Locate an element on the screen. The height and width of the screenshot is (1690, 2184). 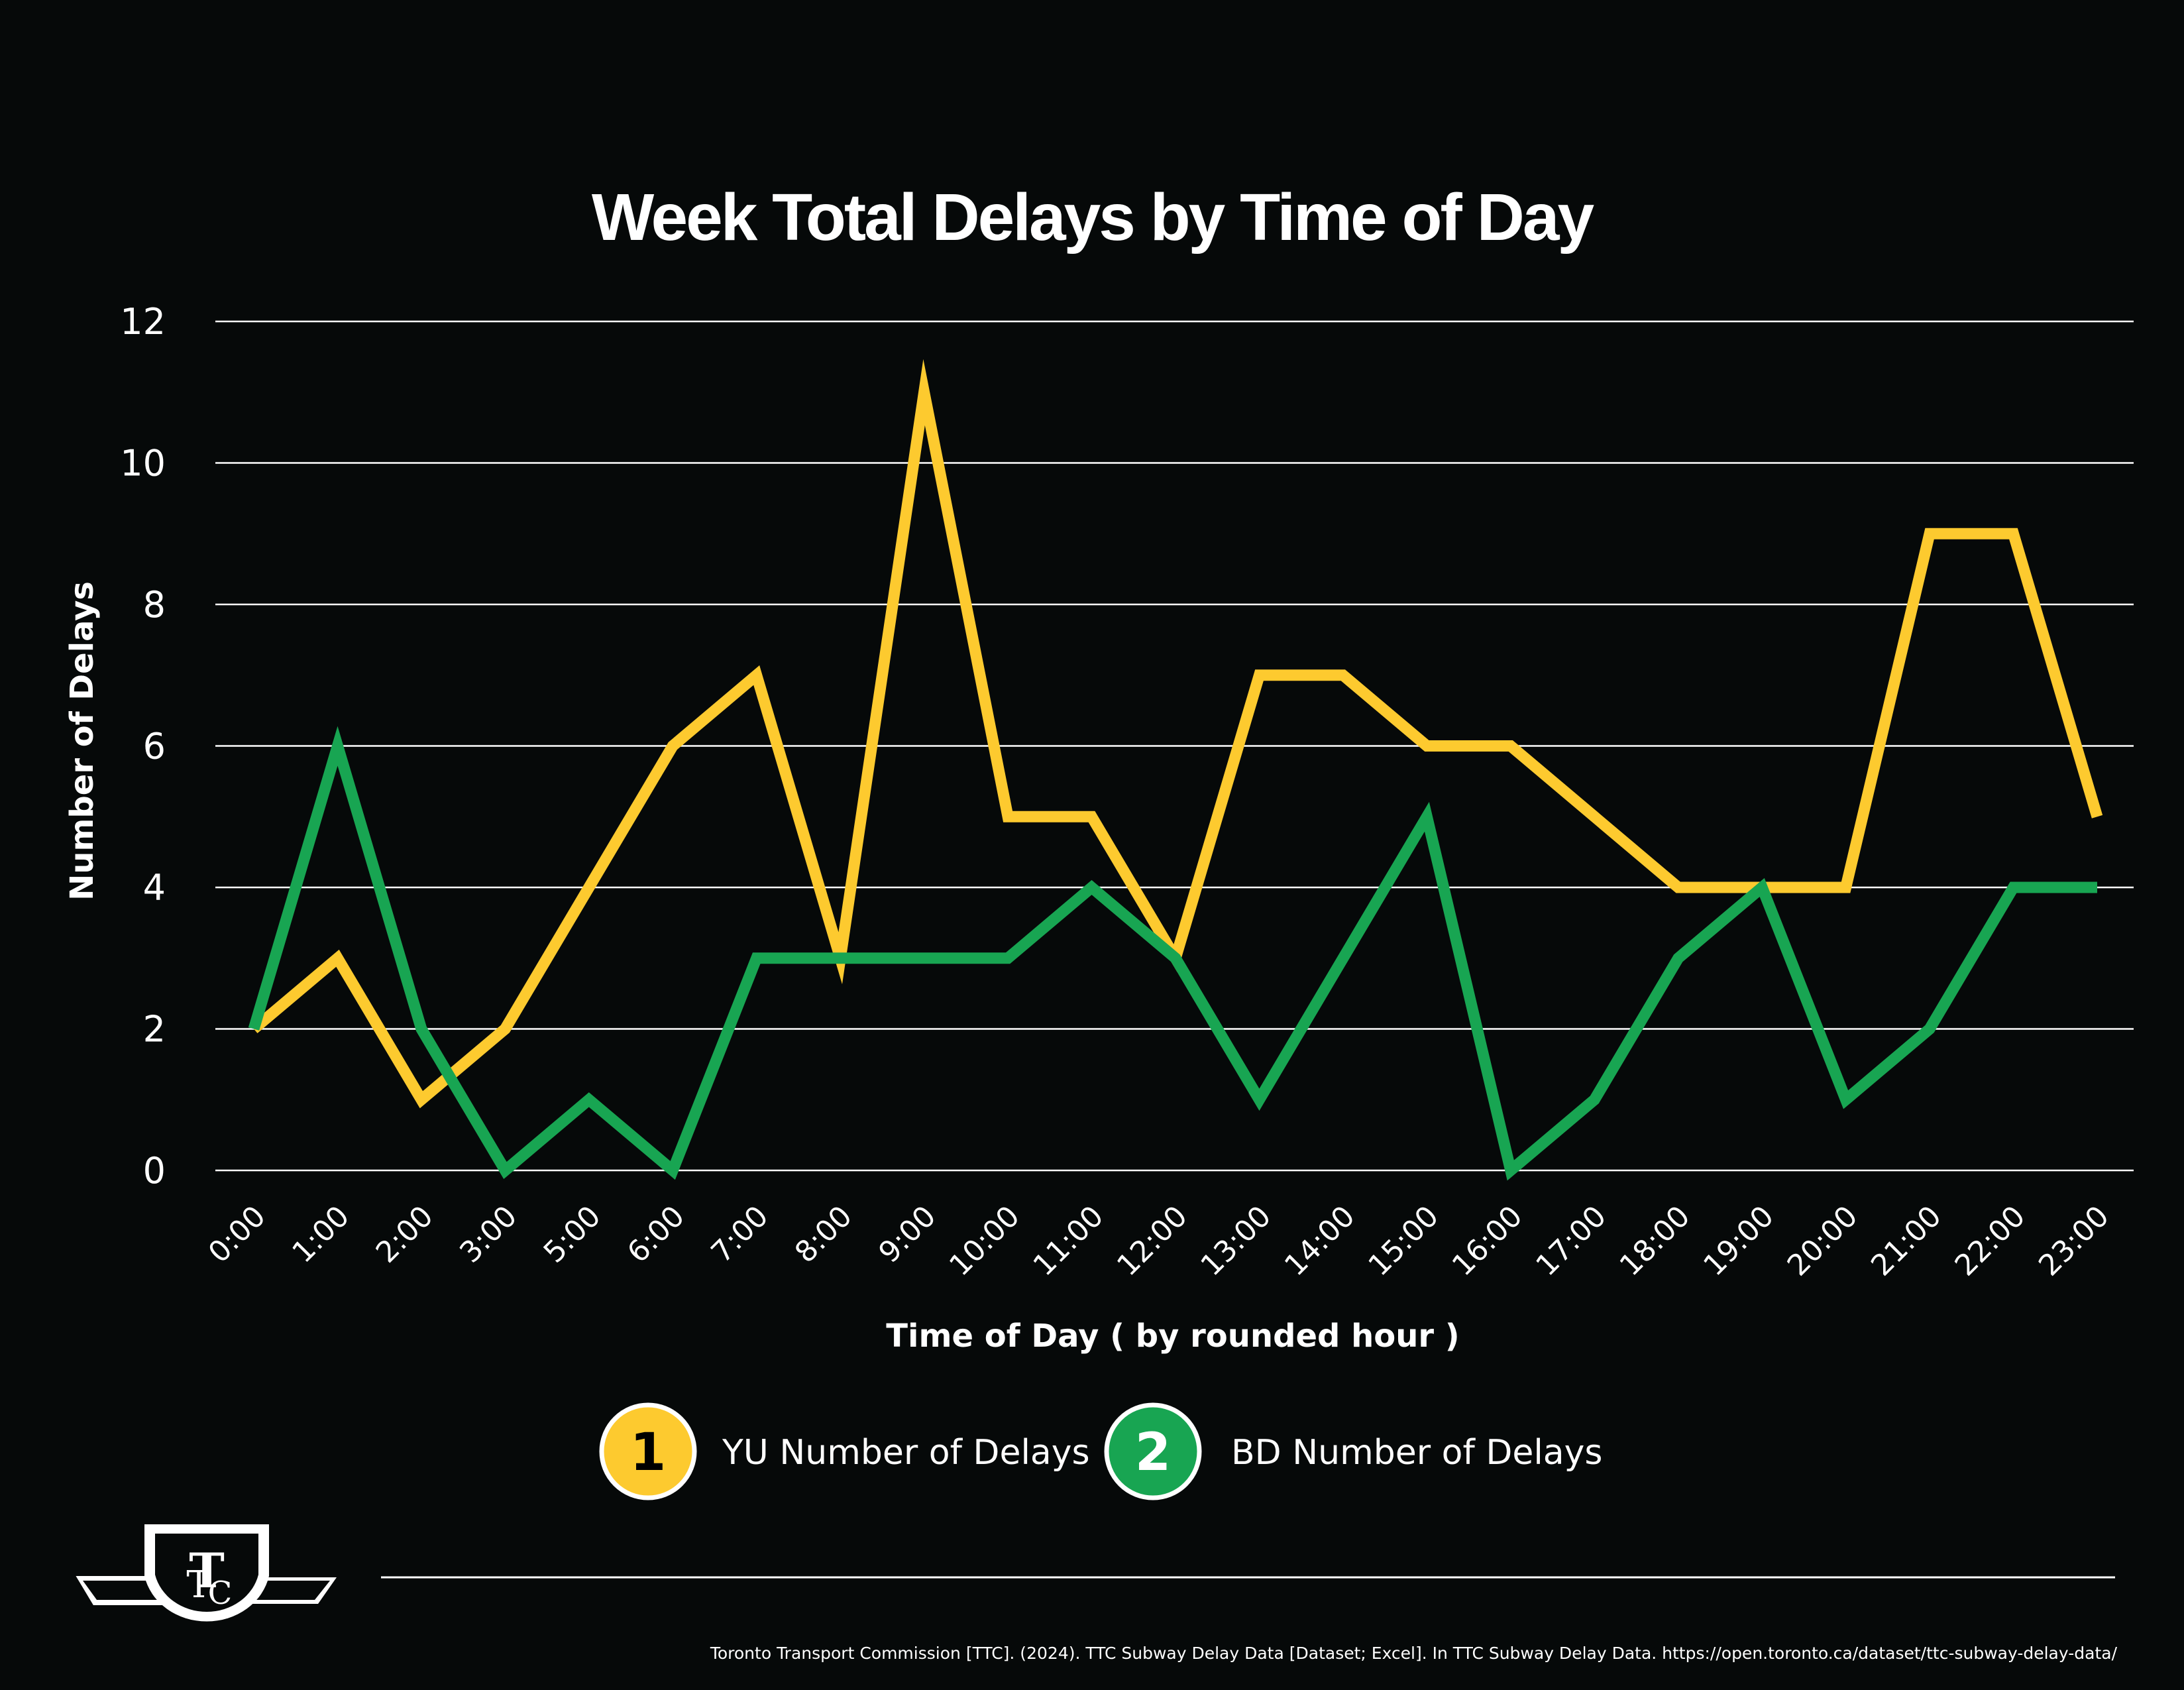
ttc-logo-icon: T T C is located at coordinates (206, 1573).